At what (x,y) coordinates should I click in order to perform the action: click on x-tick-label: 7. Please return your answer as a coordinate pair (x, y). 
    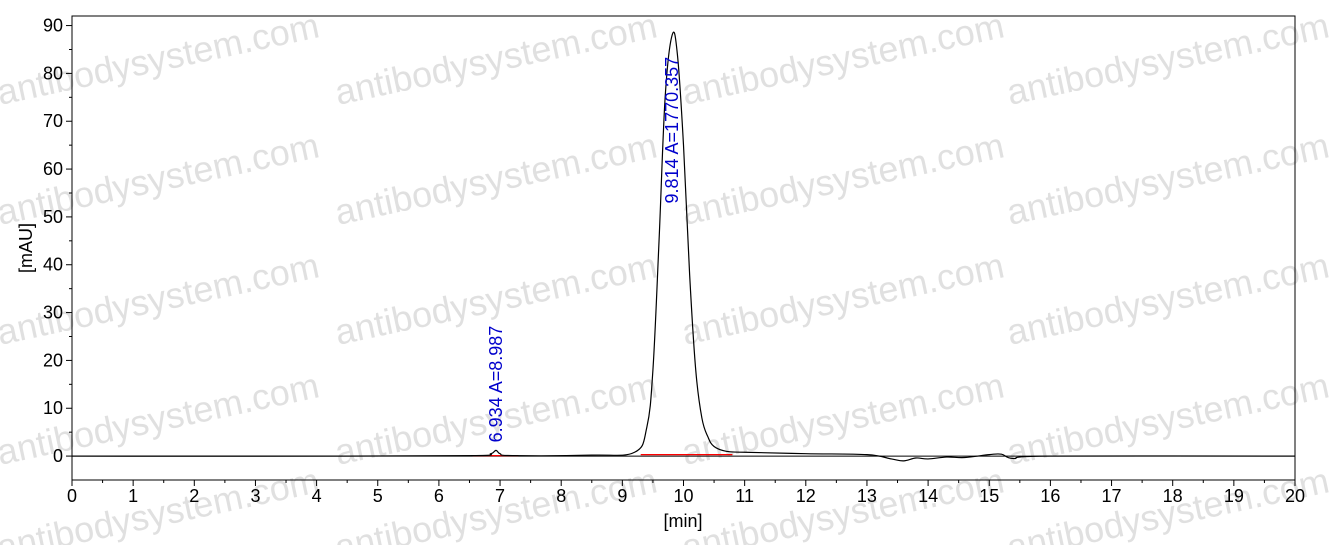
    Looking at the image, I should click on (500, 496).